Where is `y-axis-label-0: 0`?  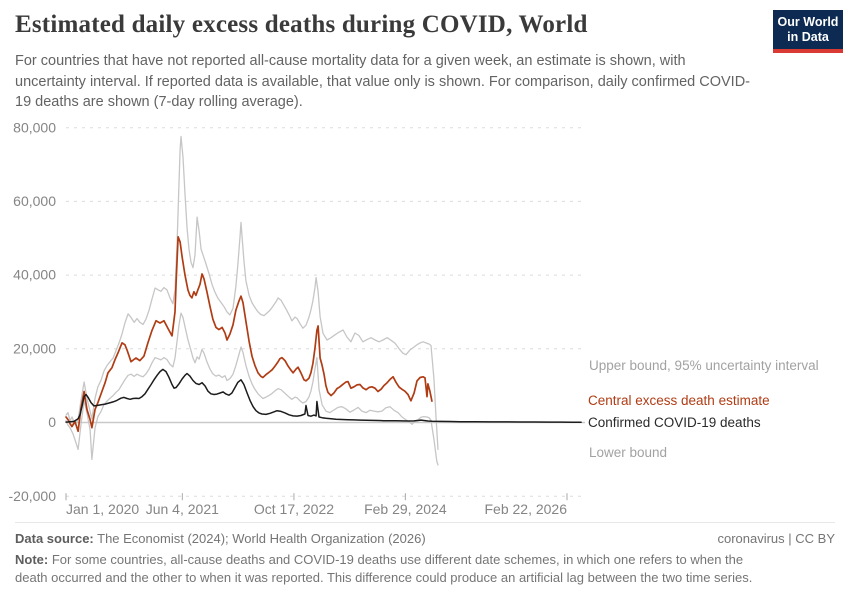
y-axis-label-0: 0 is located at coordinates (52, 422).